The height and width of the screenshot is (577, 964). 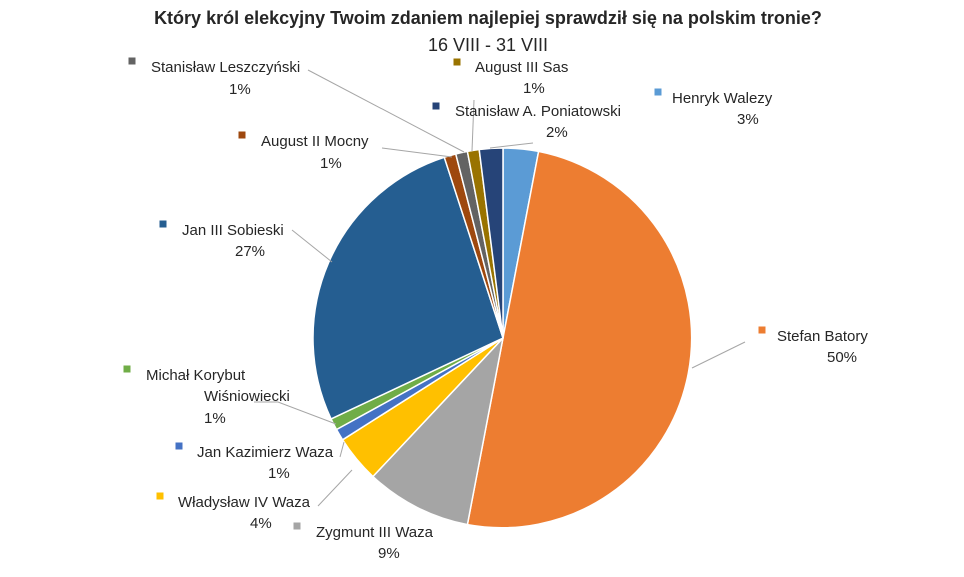 What do you see at coordinates (242, 135) in the screenshot?
I see `legend-marker-august-ii-mocny` at bounding box center [242, 135].